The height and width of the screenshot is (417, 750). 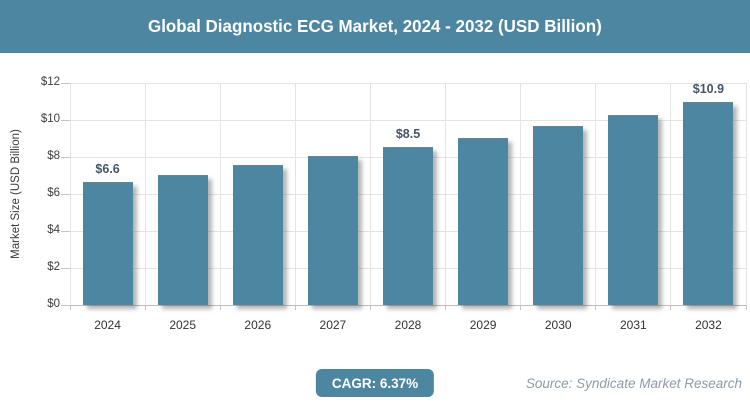 I want to click on y-tick-label: $6, so click(x=53, y=193).